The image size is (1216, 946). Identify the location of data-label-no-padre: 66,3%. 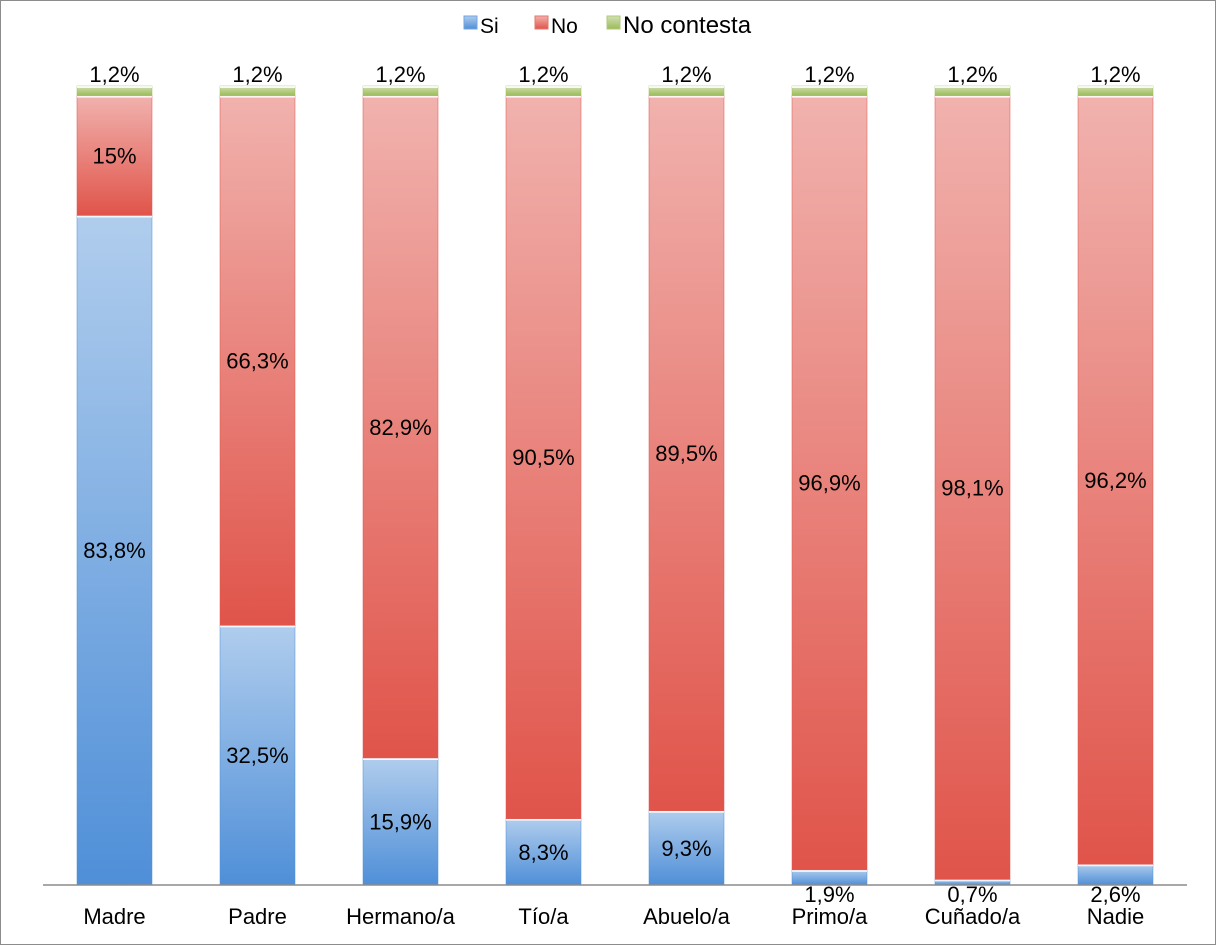
(257, 360).